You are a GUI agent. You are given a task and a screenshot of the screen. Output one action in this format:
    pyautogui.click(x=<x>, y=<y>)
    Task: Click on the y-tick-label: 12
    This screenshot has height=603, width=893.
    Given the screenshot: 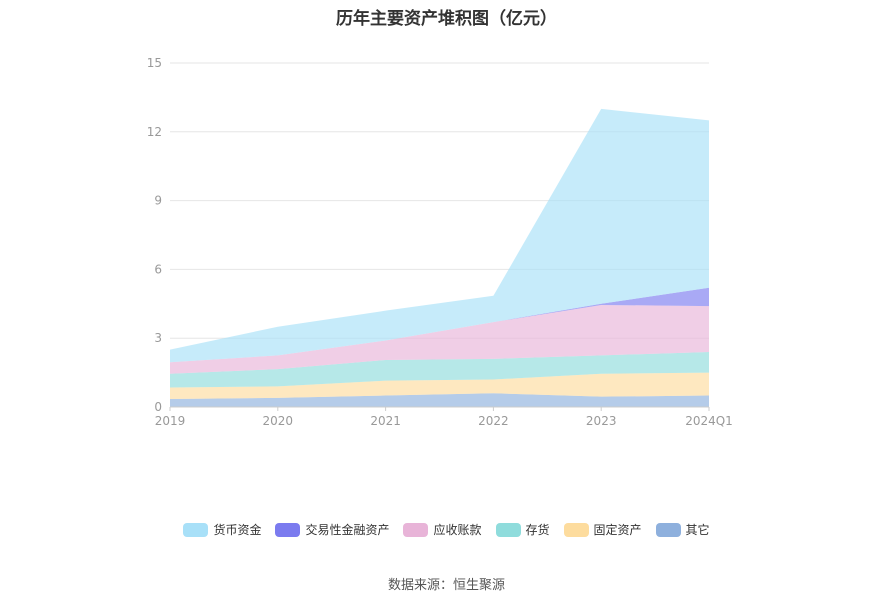 What is the action you would take?
    pyautogui.click(x=154, y=132)
    